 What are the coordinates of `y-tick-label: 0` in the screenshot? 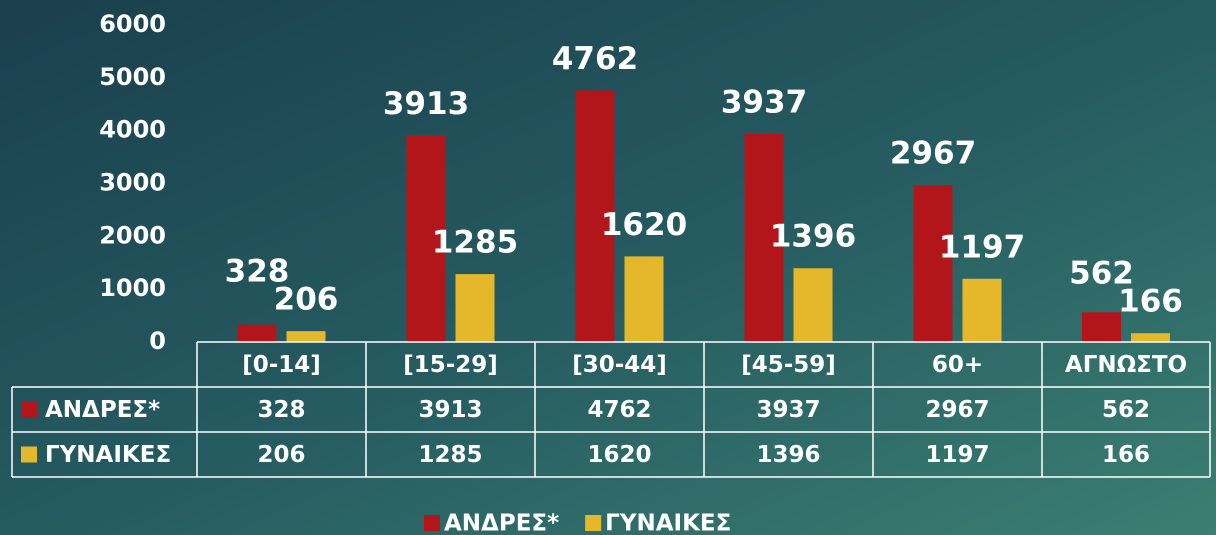 It's located at (157, 341).